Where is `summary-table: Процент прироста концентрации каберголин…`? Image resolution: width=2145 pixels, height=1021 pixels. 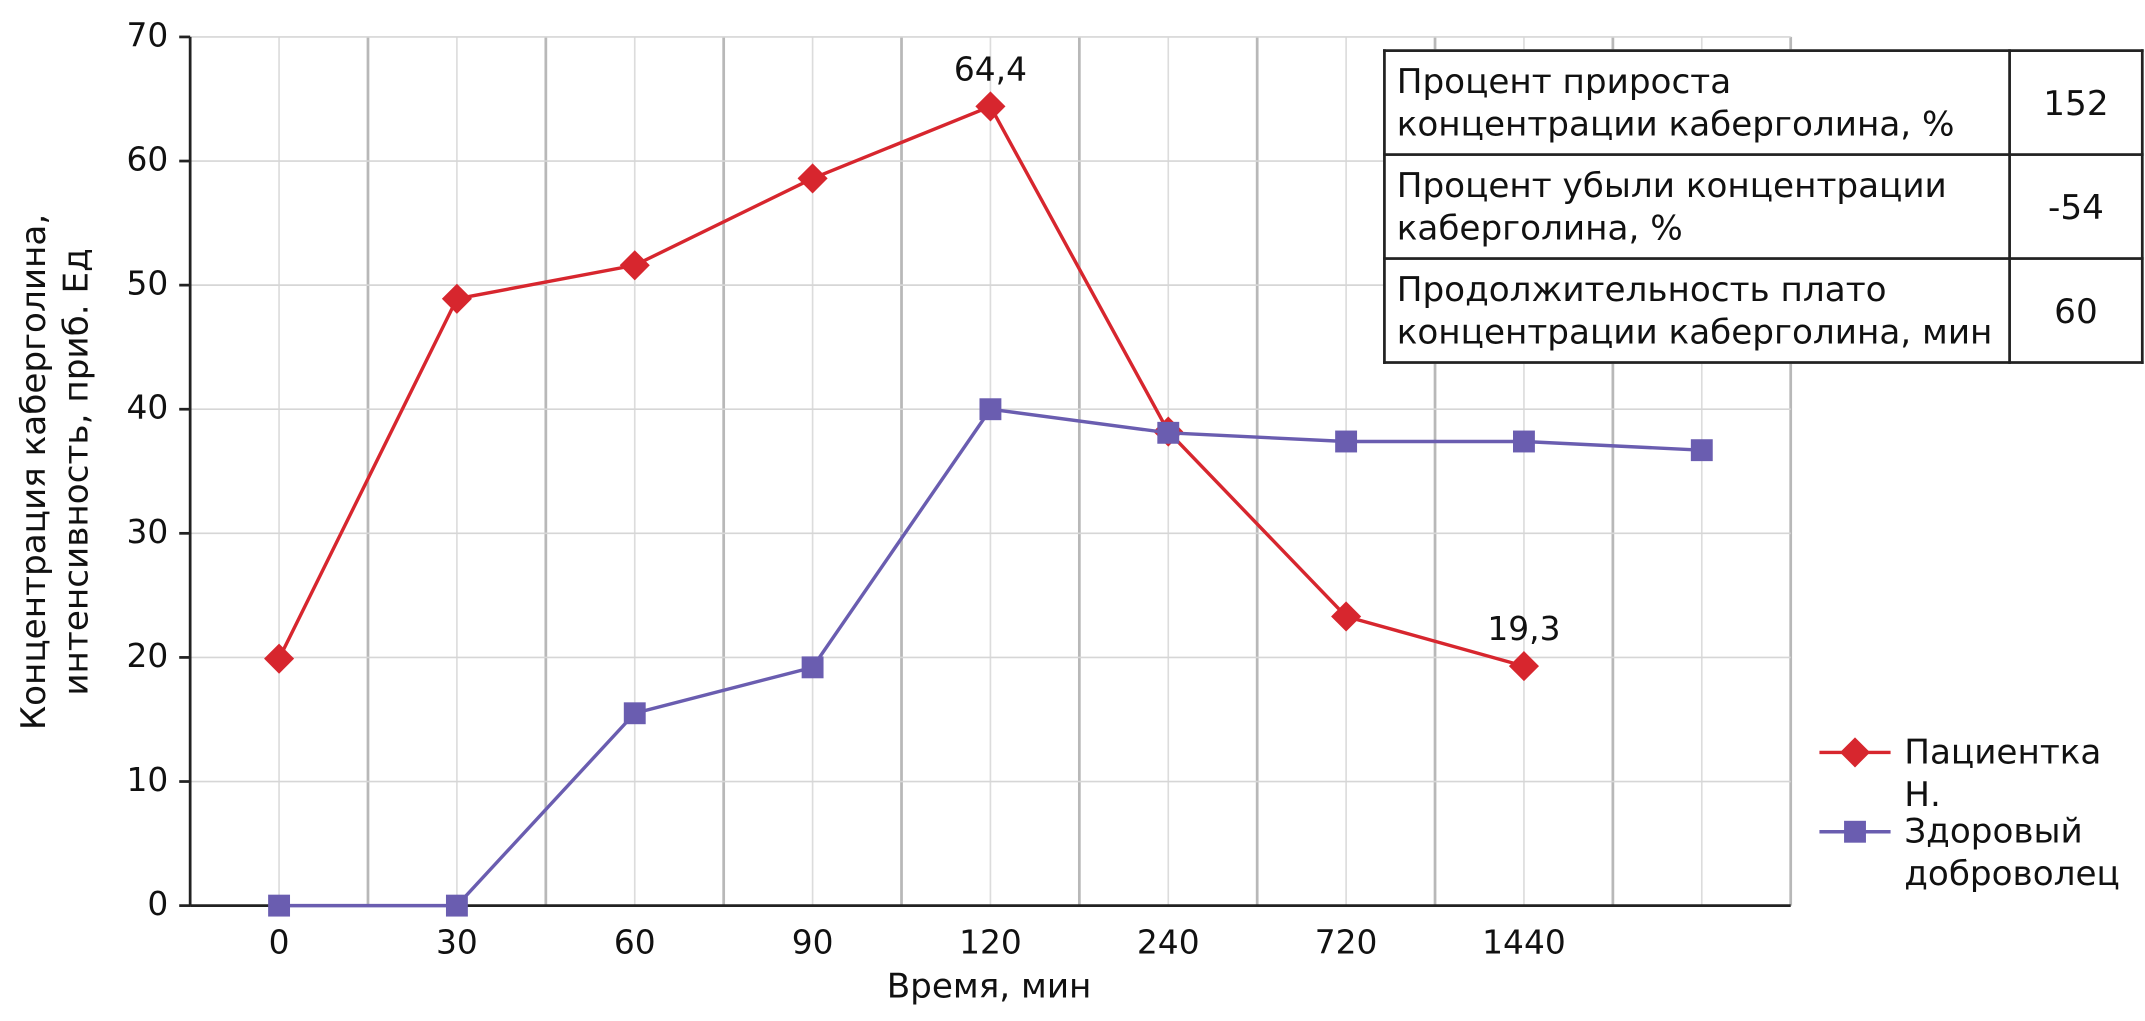
summary-table: Процент прироста концентрации каберголин… is located at coordinates (1763, 206).